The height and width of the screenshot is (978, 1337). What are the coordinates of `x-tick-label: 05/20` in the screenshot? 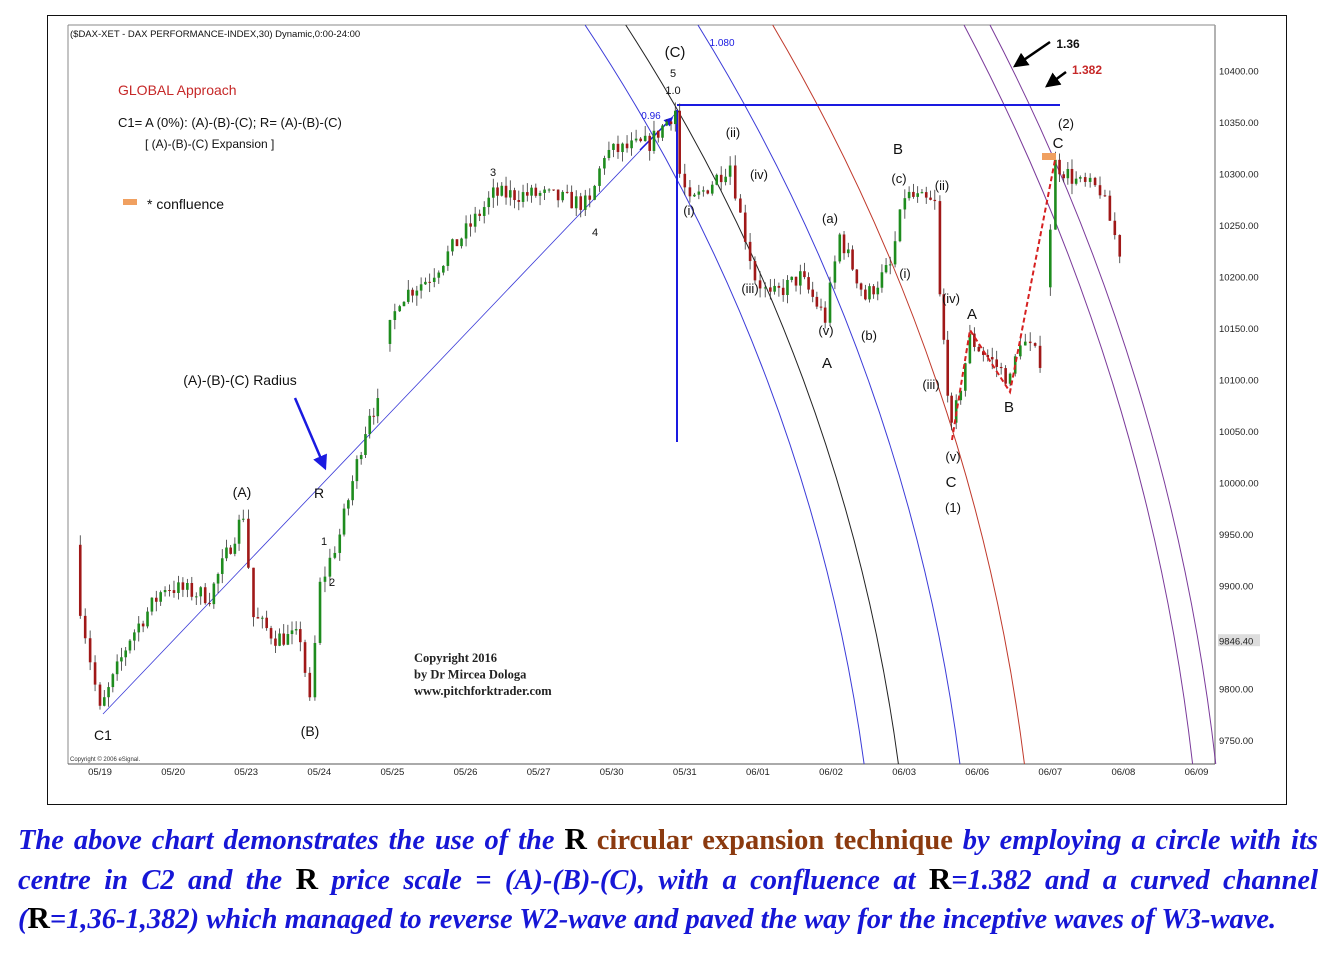 It's located at (173, 772).